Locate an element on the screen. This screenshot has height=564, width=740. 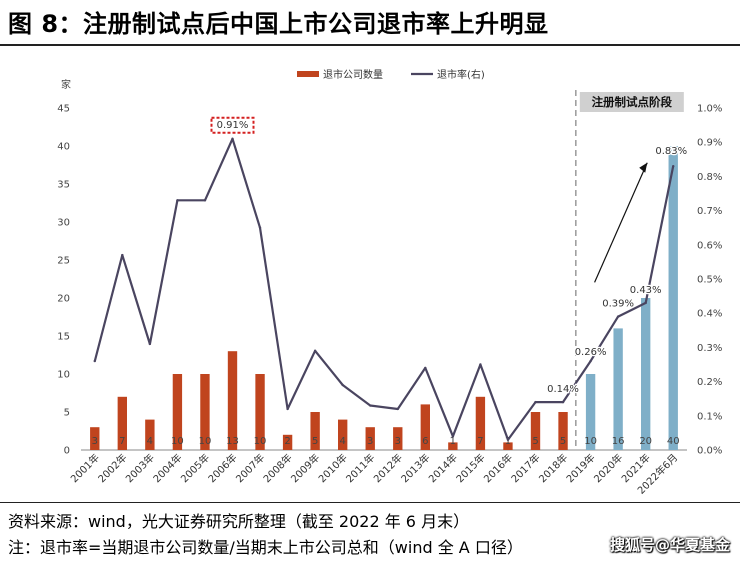
x-tick-label: 2013年 is located at coordinates (415, 468).